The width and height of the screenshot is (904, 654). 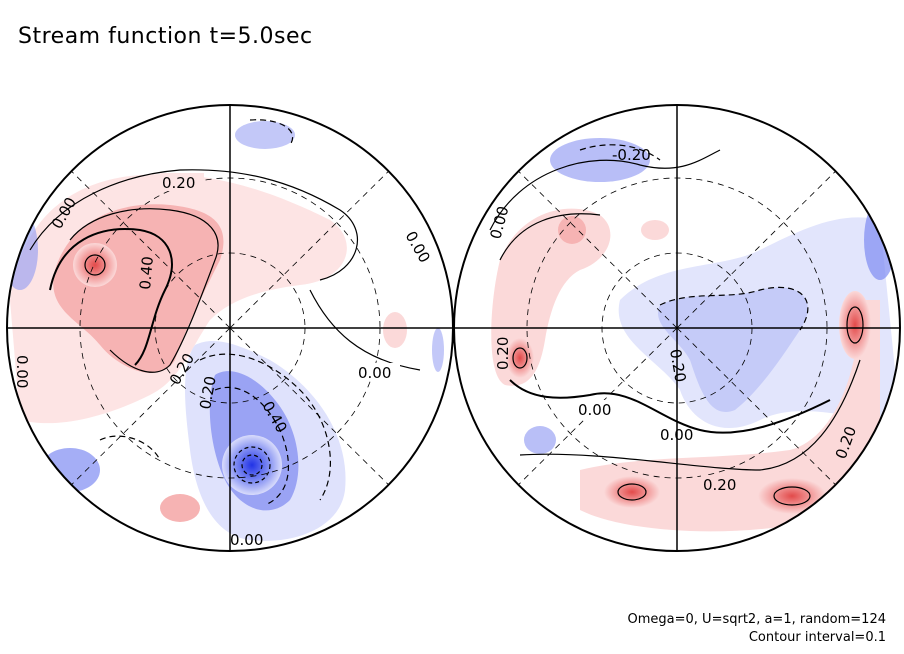 What do you see at coordinates (855, 325) in the screenshot?
I see `right-pink-peak-east` at bounding box center [855, 325].